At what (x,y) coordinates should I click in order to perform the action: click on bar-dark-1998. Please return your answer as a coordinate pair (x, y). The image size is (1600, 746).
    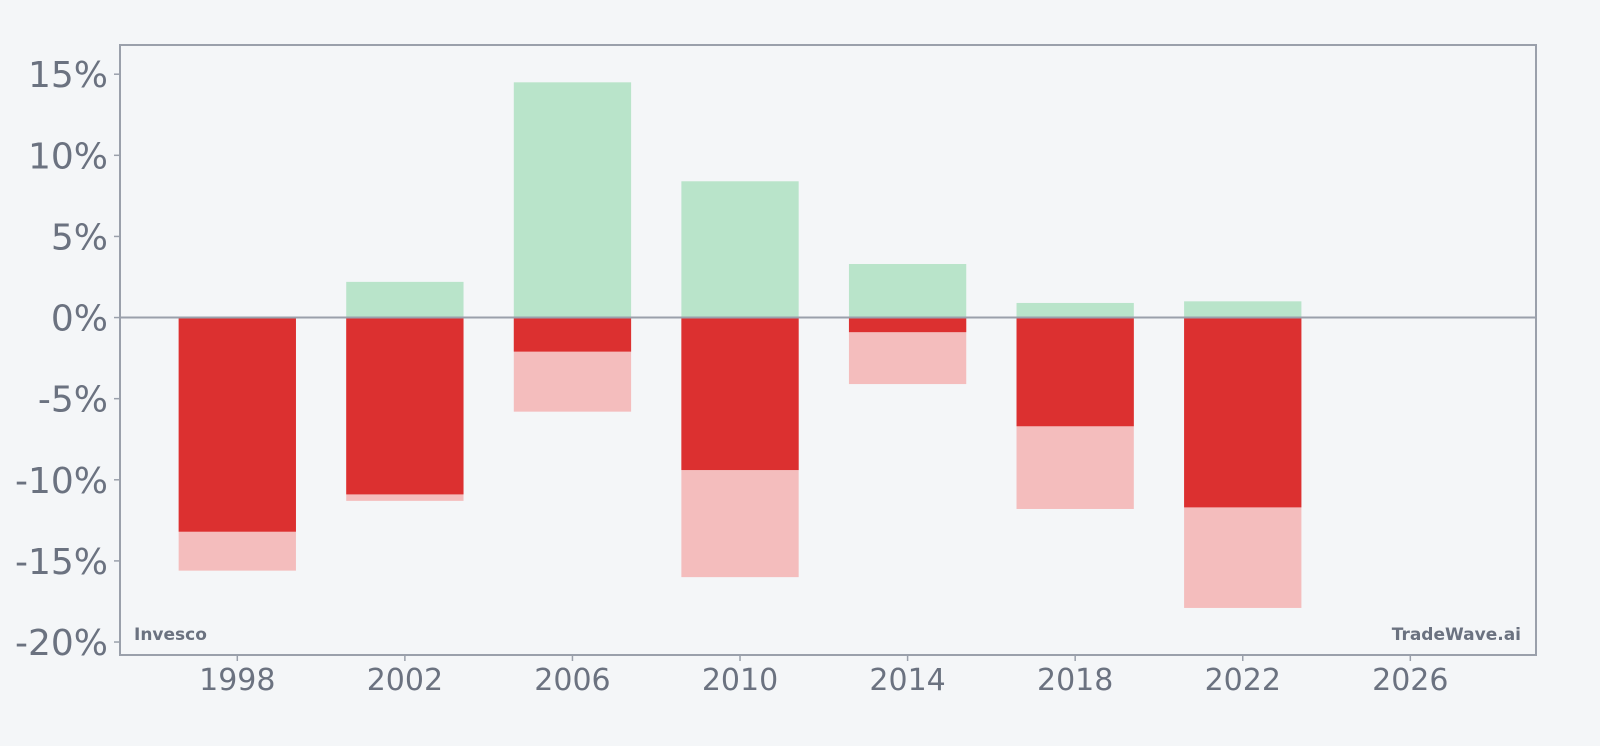
    Looking at the image, I should click on (237, 424).